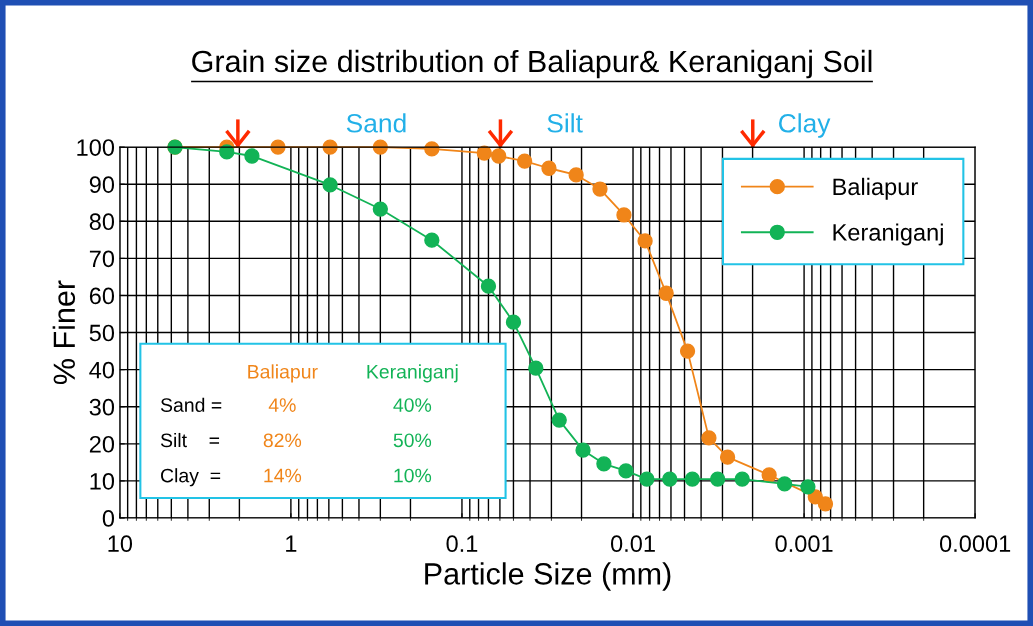 This screenshot has width=1033, height=626. What do you see at coordinates (462, 544) in the screenshot?
I see `x-tick-label: 0.1` at bounding box center [462, 544].